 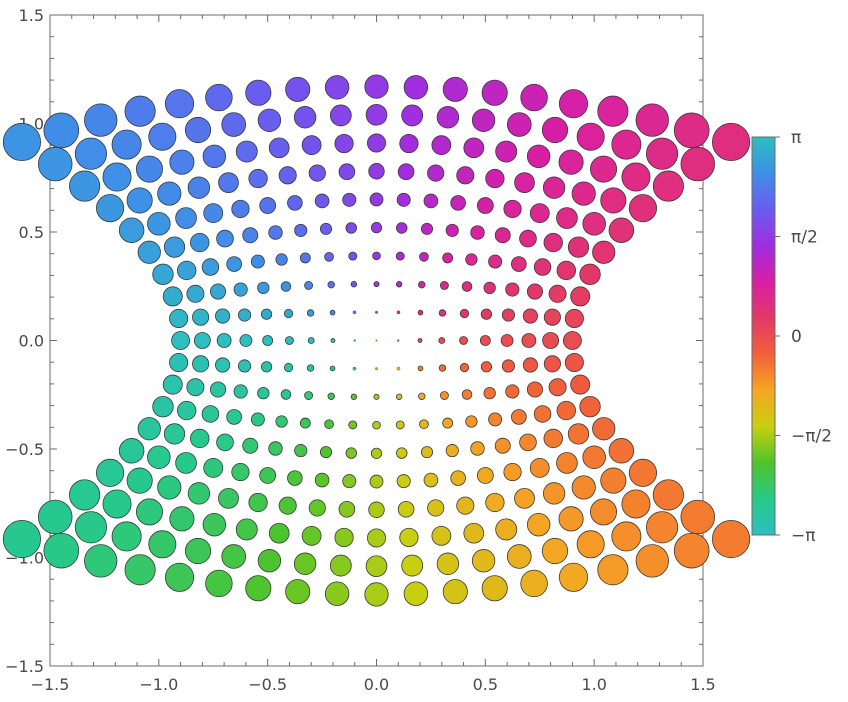 What do you see at coordinates (158, 684) in the screenshot?
I see `x-tick-label: −1.0` at bounding box center [158, 684].